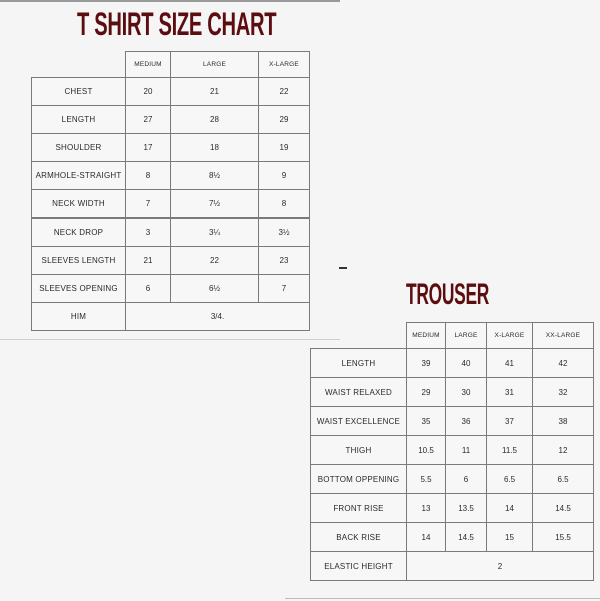  I want to click on value-cell: 11.5, so click(509, 450).